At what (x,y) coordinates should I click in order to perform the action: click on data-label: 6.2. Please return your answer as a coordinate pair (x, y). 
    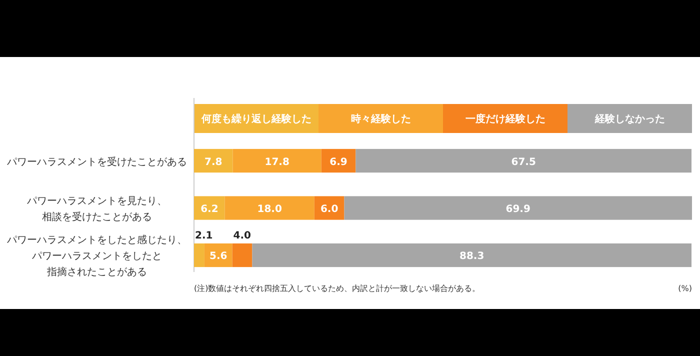
    Looking at the image, I should click on (209, 209).